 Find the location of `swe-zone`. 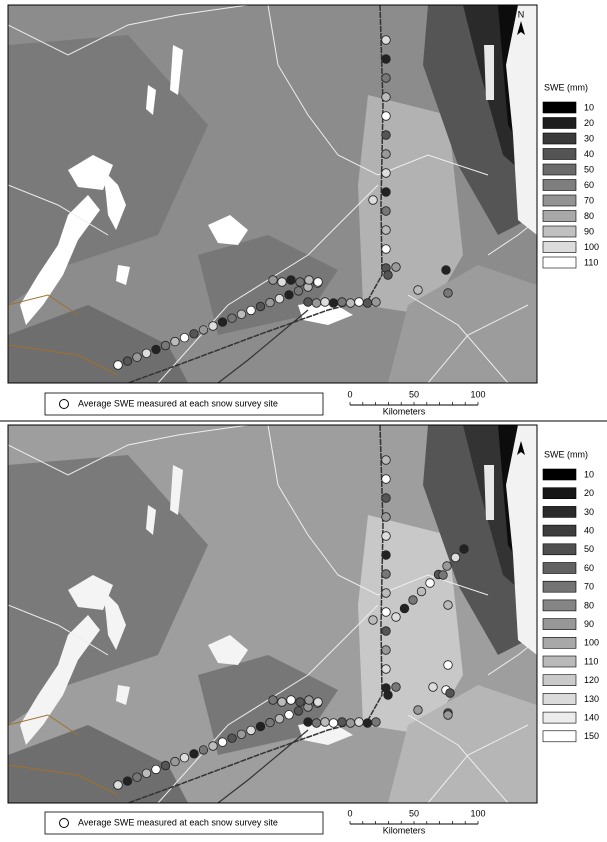

swe-zone is located at coordinates (98, 764).